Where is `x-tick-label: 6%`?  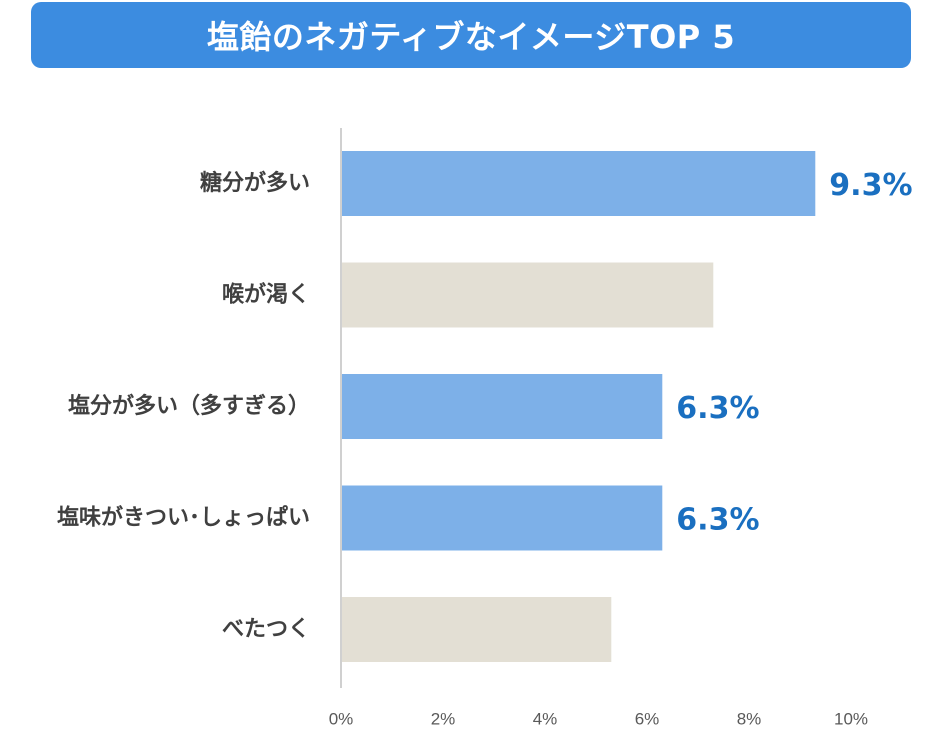
x-tick-label: 6% is located at coordinates (647, 719).